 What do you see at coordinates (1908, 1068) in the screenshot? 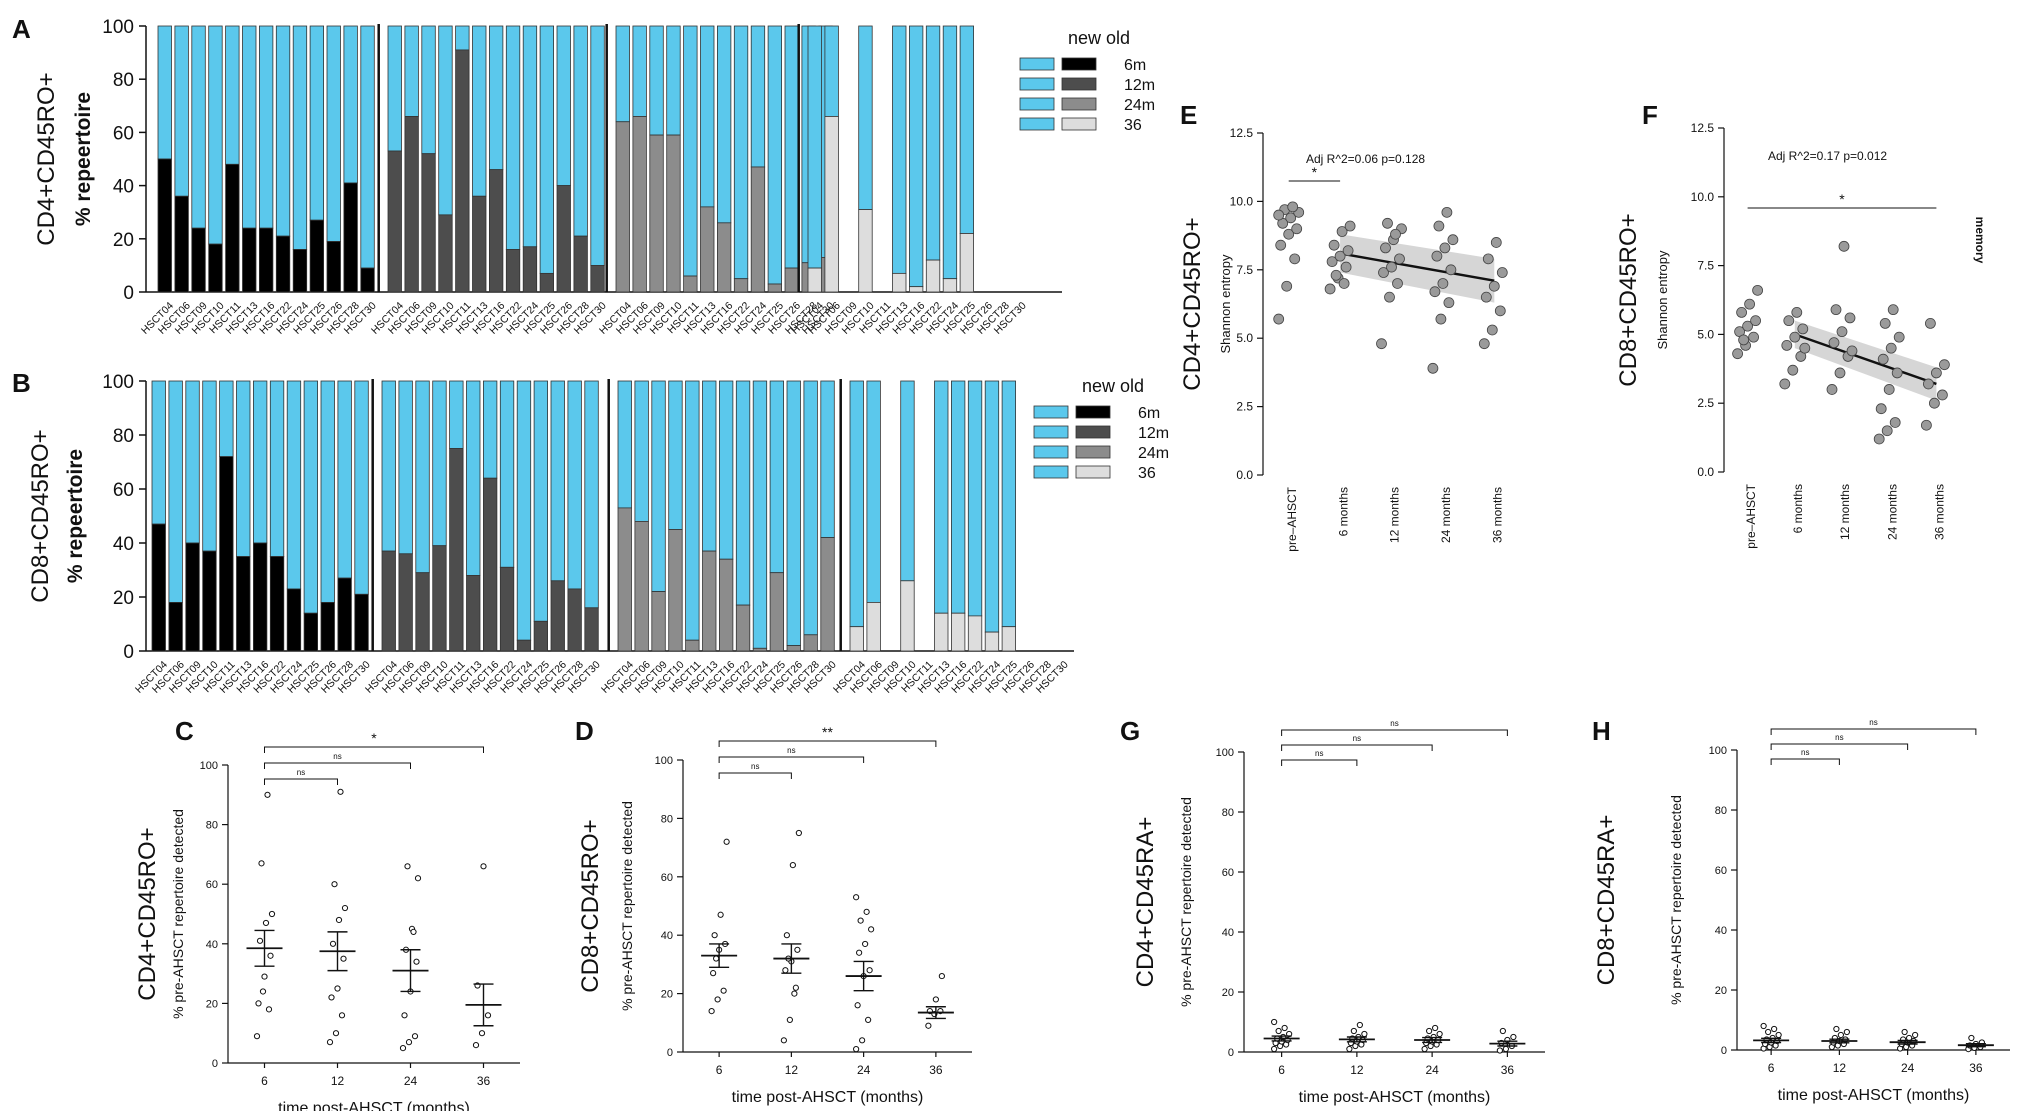
I see `x-tick-label: 24` at bounding box center [1908, 1068].